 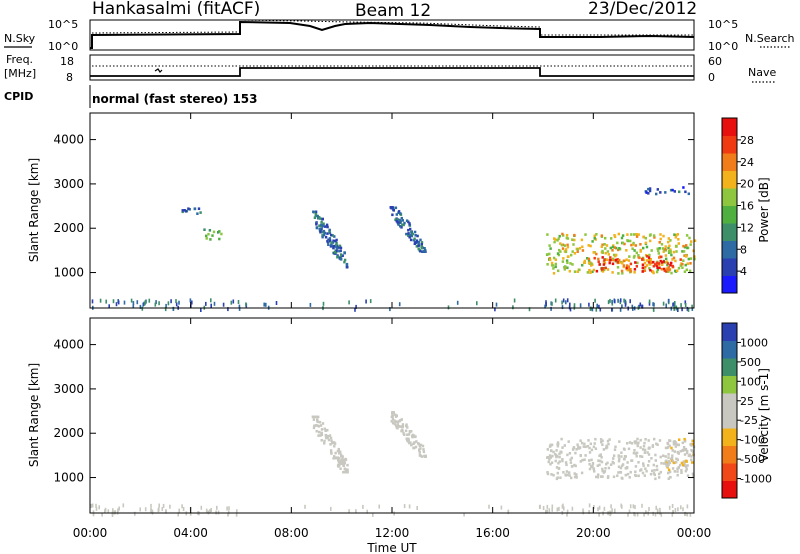 What do you see at coordinates (743, 271) in the screenshot?
I see `colorbar-tick-label: 4` at bounding box center [743, 271].